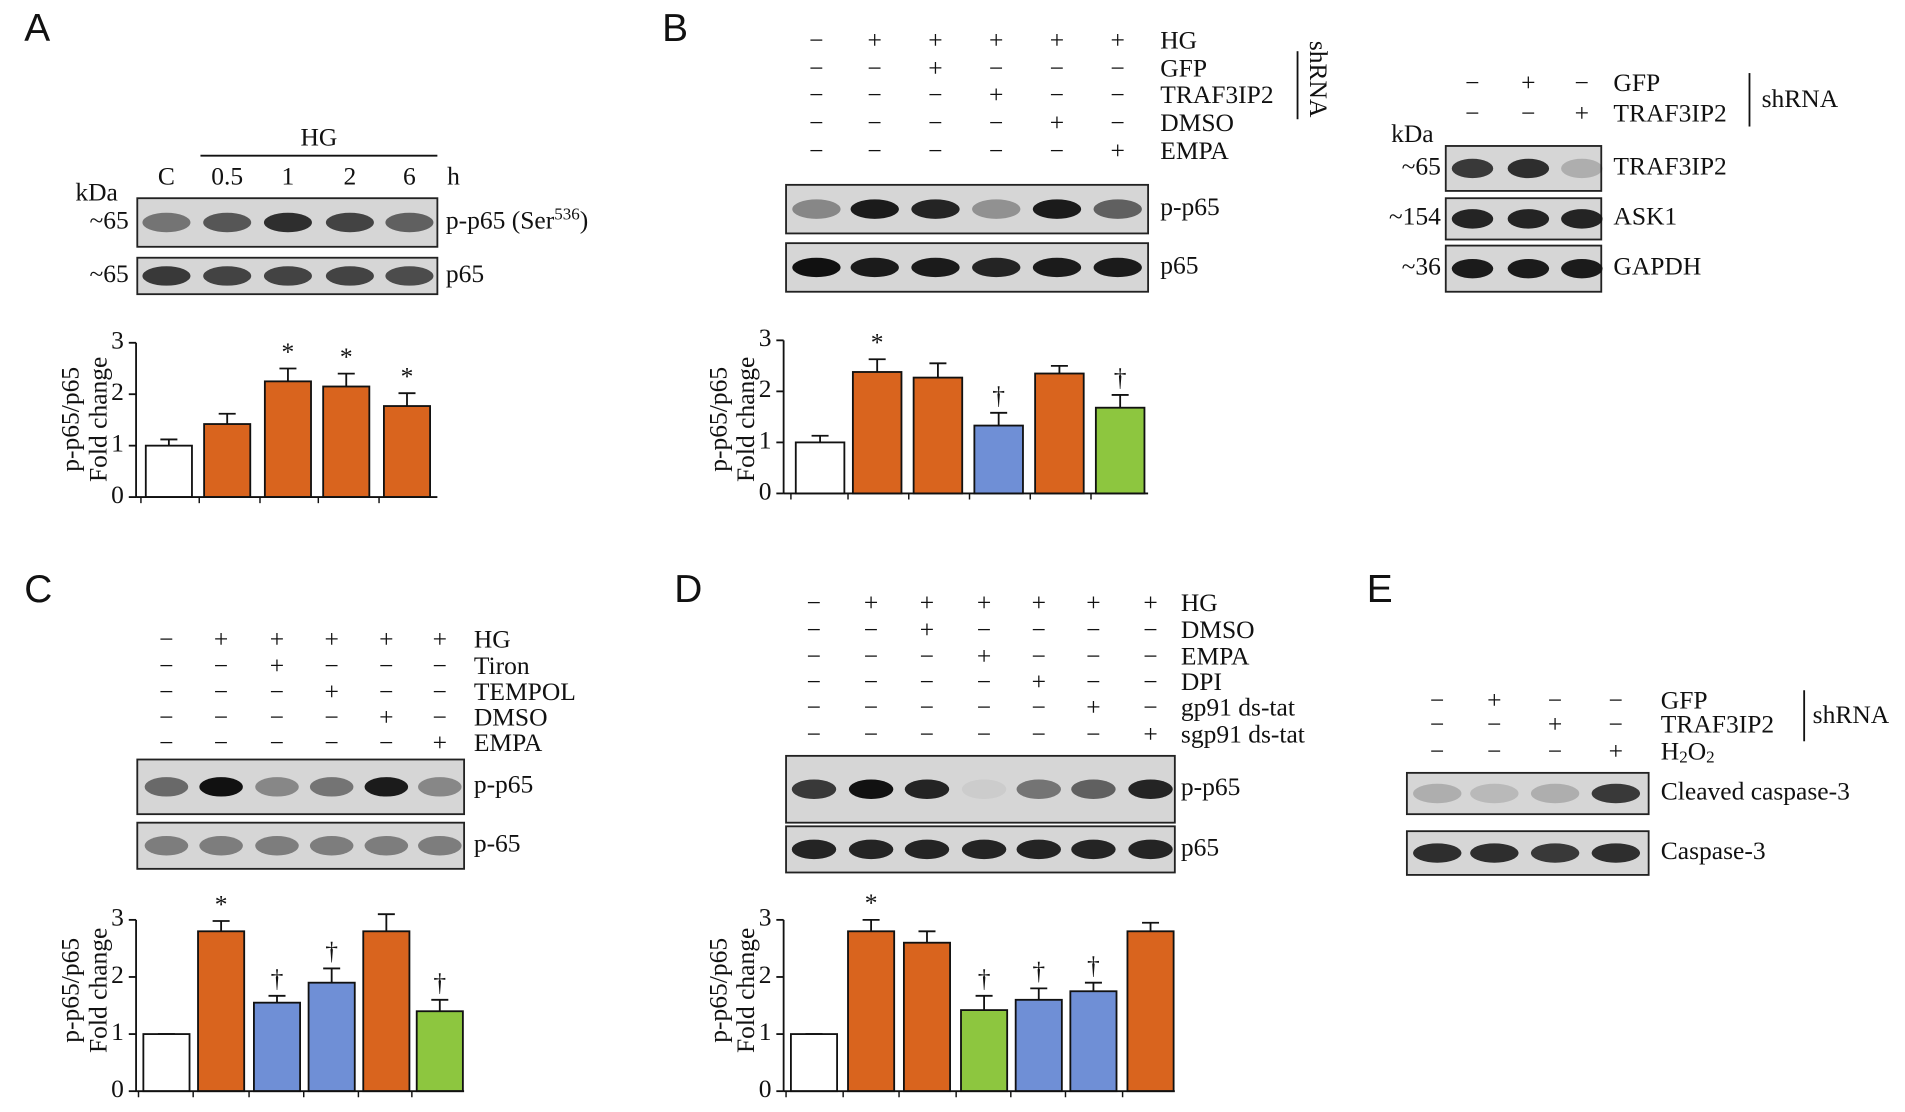 Image resolution: width=1905 pixels, height=1112 pixels. I want to click on lane-label: 2, so click(350, 176).